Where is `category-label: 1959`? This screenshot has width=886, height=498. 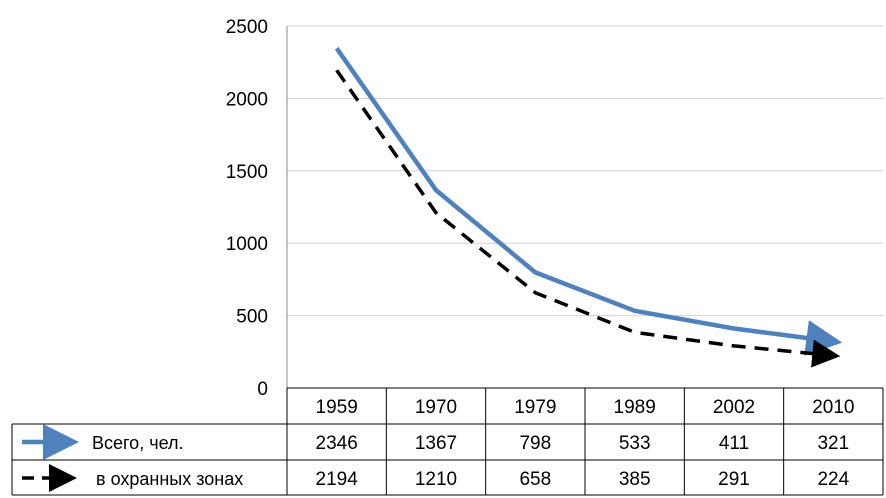
category-label: 1959 is located at coordinates (337, 407).